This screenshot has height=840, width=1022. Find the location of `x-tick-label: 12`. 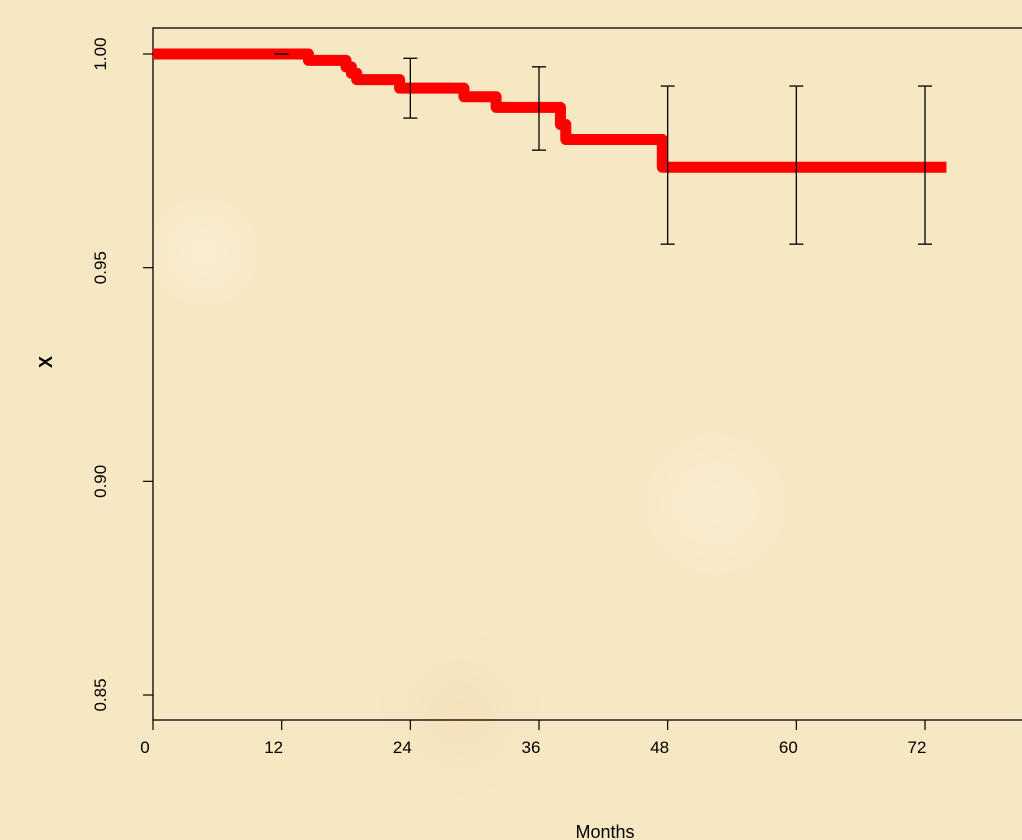

x-tick-label: 12 is located at coordinates (273, 747).